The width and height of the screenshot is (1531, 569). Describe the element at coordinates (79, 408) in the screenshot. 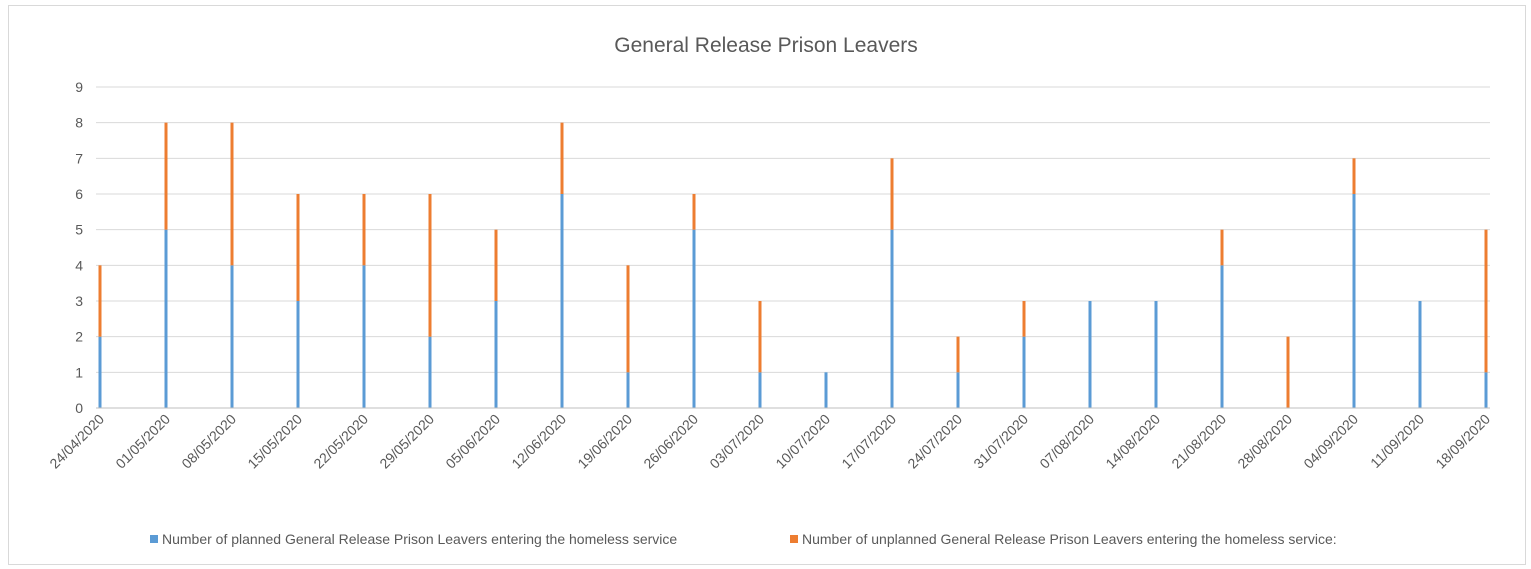

I see `y-tick-label: 0` at that location.